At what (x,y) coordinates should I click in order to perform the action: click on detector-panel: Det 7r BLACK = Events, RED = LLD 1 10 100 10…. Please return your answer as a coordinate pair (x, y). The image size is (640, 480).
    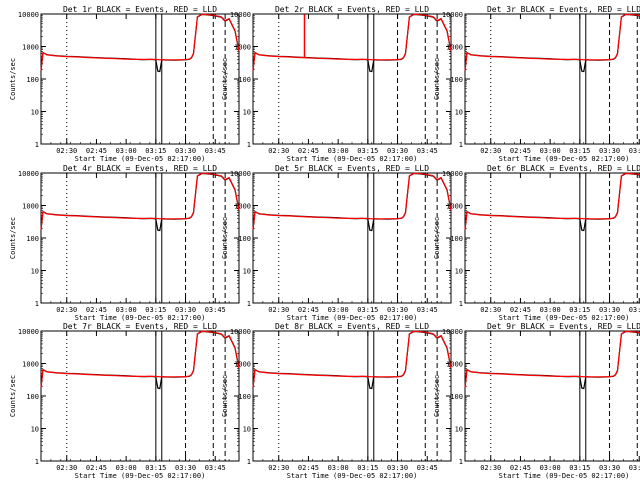
    Looking at the image, I should click on (124, 401).